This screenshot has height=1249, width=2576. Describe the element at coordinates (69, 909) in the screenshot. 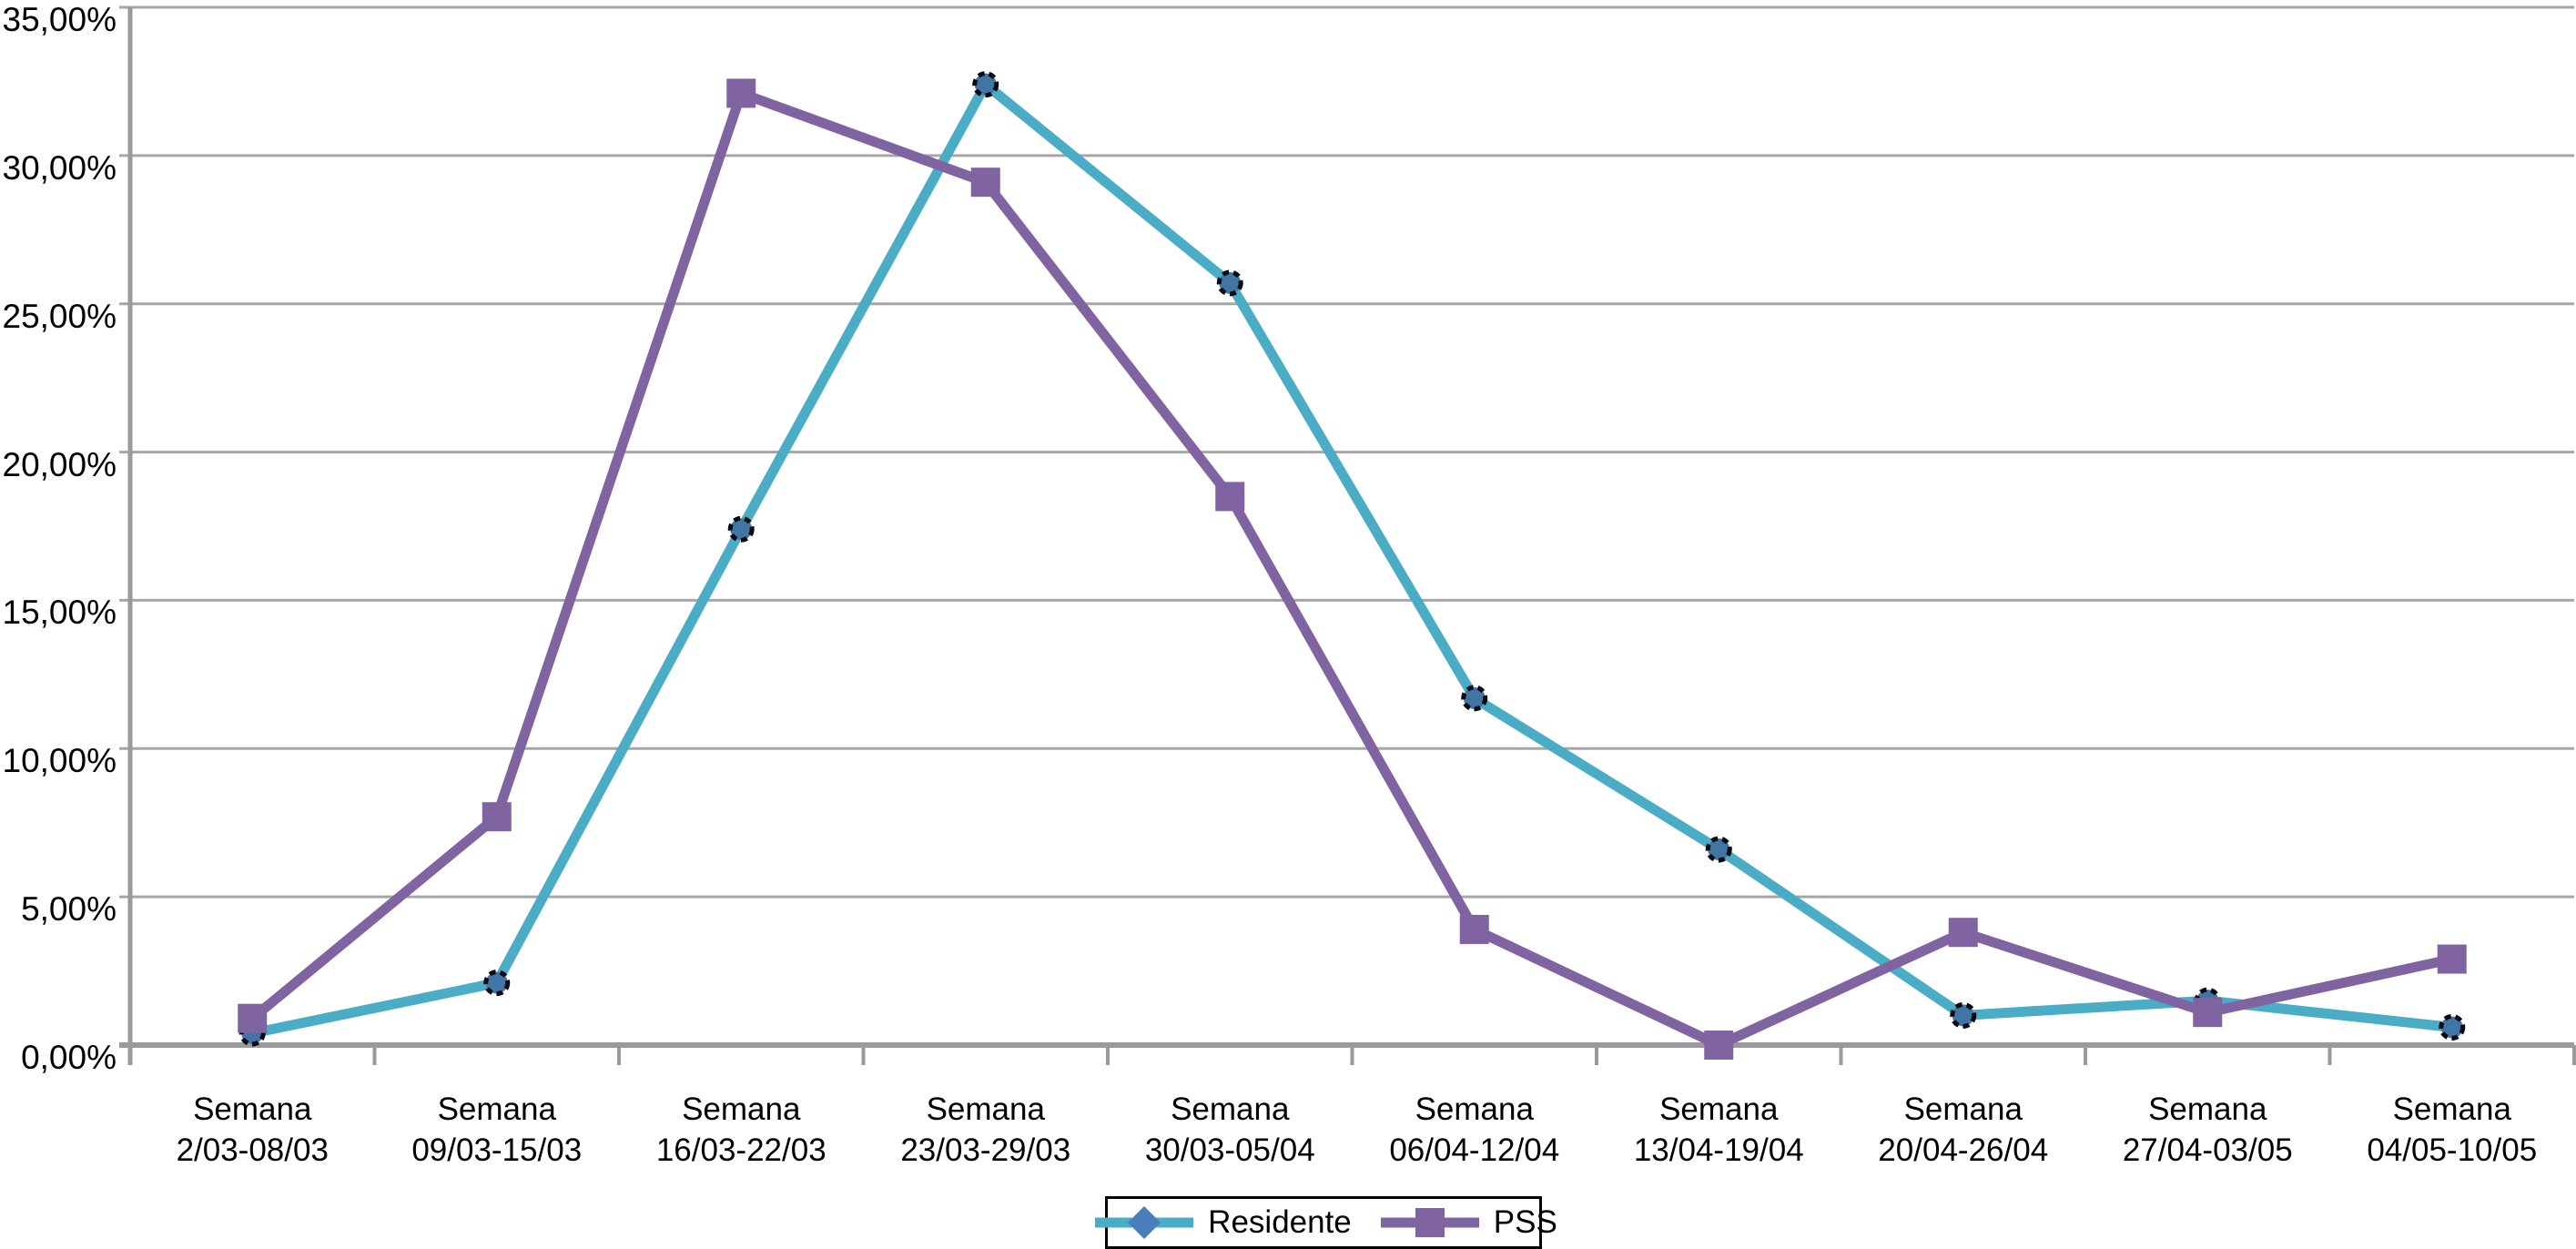

I see `y-tick-label: 5,00%` at that location.